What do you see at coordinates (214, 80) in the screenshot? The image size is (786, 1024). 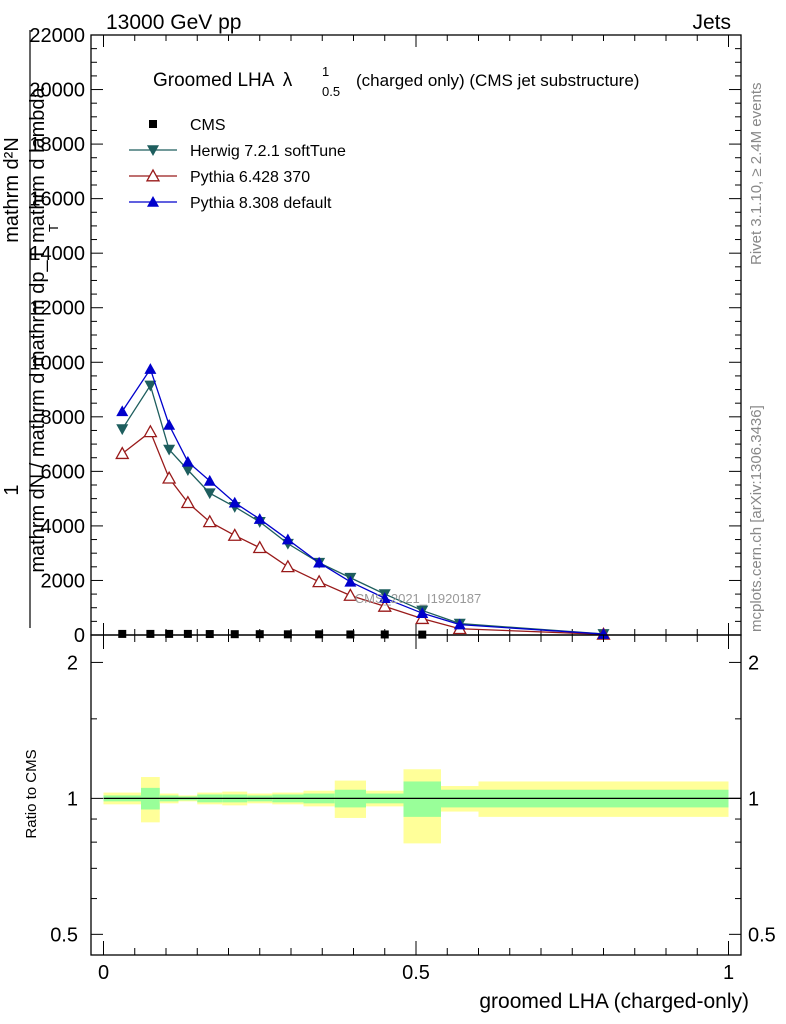 I see `main-title-text: Groomed LHA` at bounding box center [214, 80].